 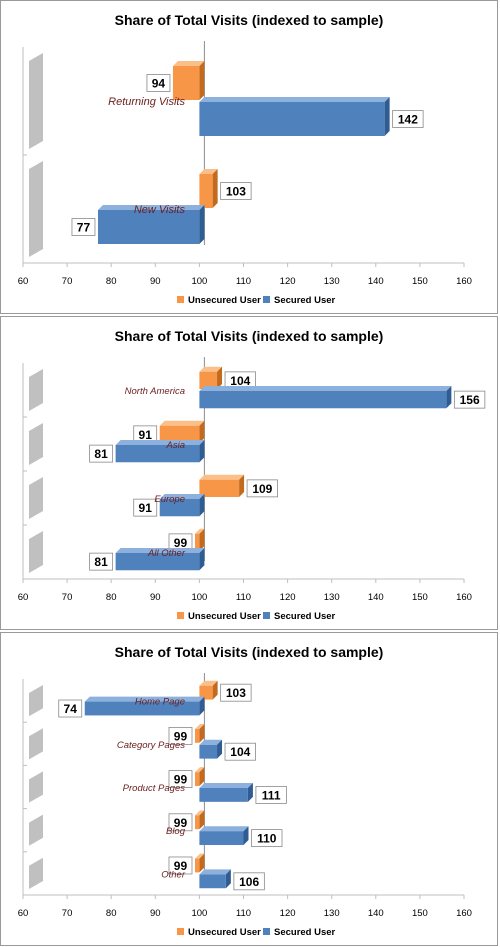 I want to click on category-label: Returning Visits, so click(x=146, y=102).